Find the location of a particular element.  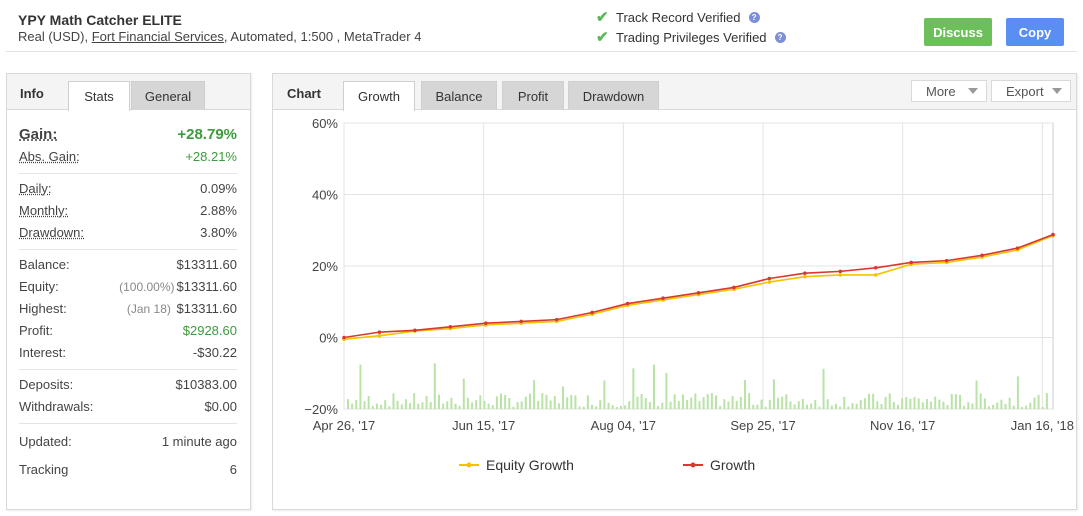

tab-growth: Growth is located at coordinates (379, 96).